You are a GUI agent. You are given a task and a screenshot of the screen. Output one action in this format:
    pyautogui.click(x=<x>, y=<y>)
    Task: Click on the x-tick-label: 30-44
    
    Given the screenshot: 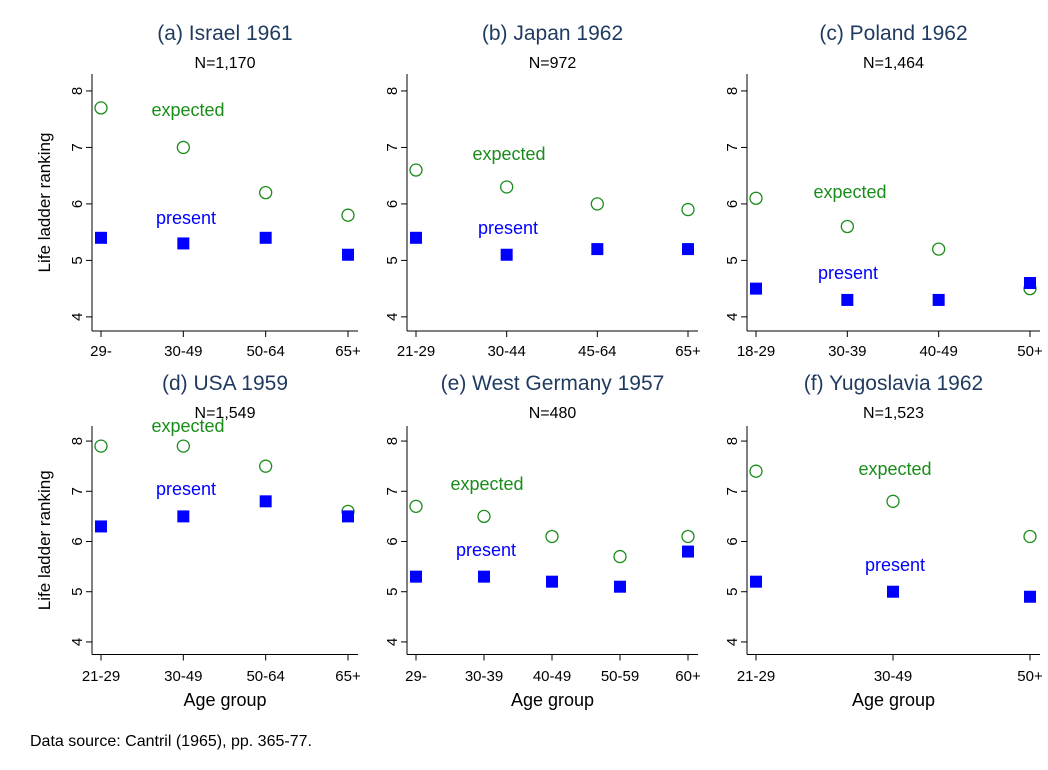 What is the action you would take?
    pyautogui.click(x=506, y=351)
    